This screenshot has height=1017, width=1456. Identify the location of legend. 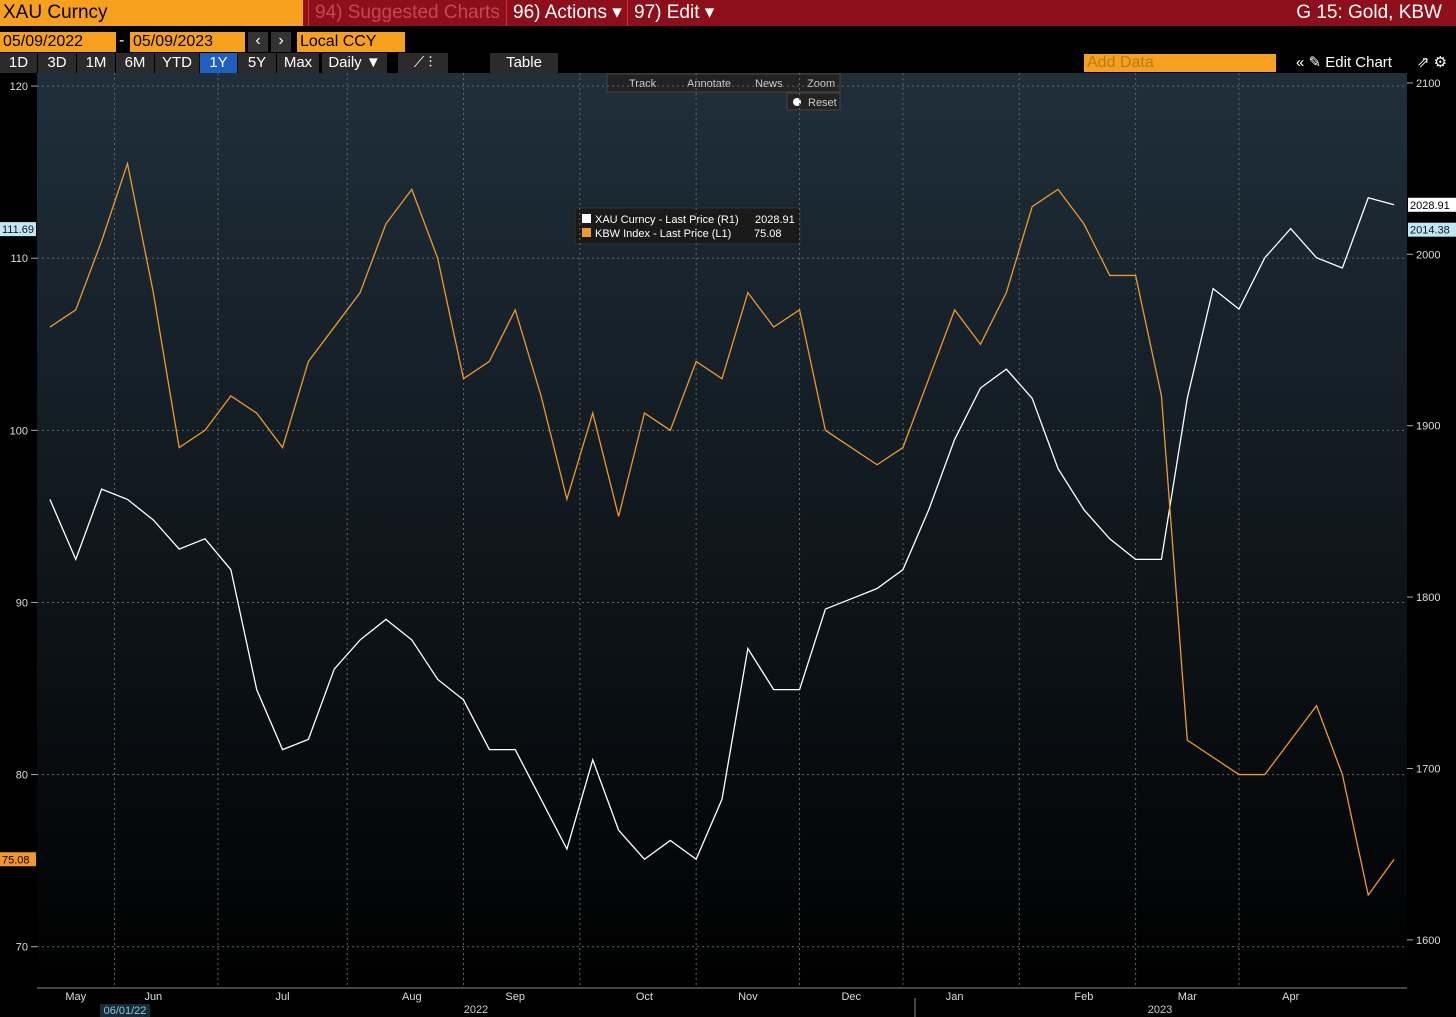
(687, 226).